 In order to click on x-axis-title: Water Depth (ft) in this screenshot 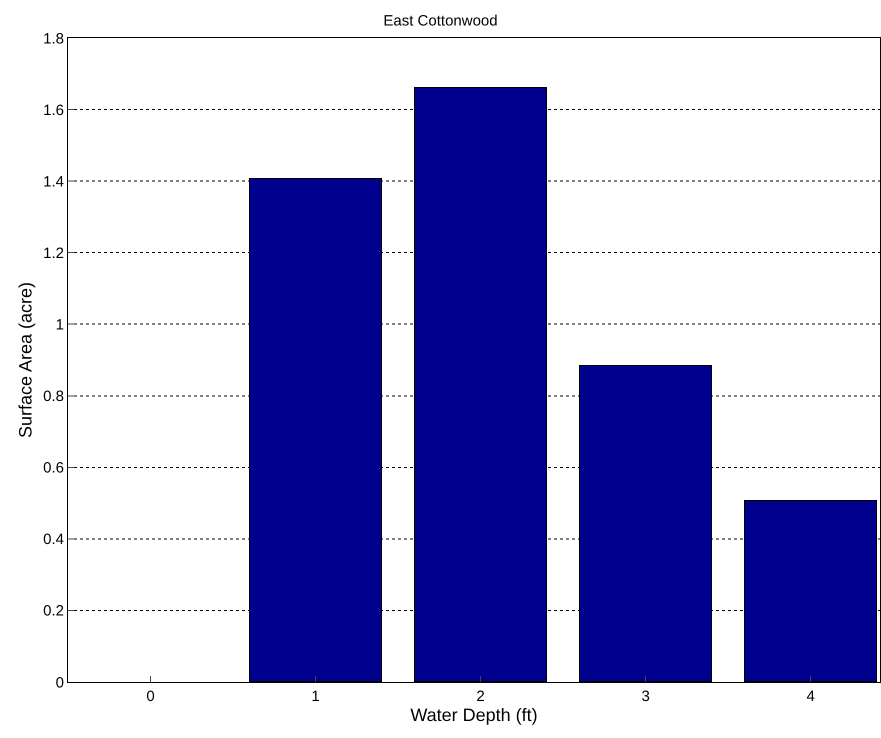, I will do `click(474, 715)`.